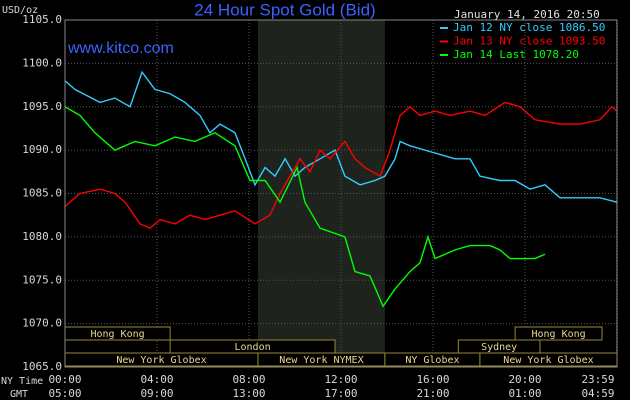  I want to click on legend-label: Jan 13 NY close 1093.50, so click(529, 41).